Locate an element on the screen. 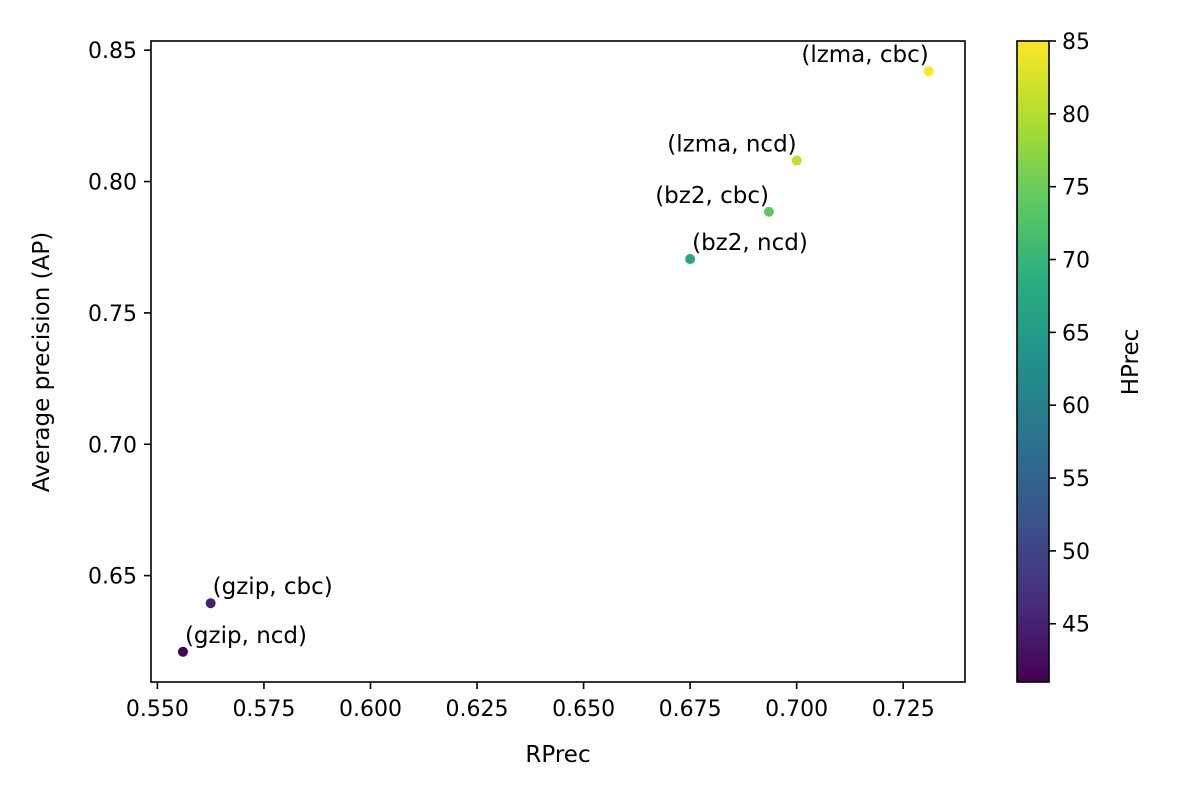  data-point-label: (gzip, cbc) is located at coordinates (273, 587).